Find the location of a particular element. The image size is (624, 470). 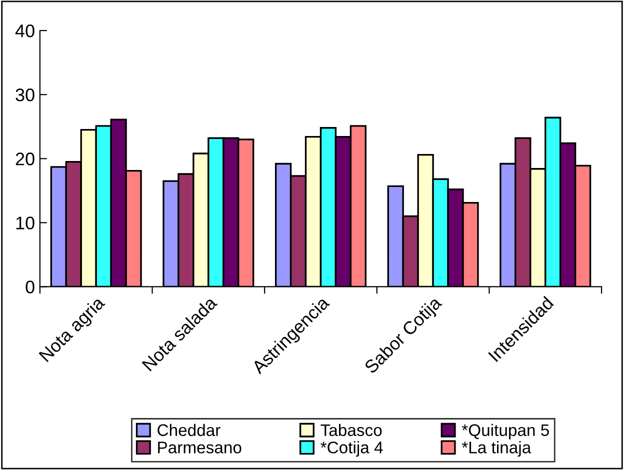

legend-label: Cheddar is located at coordinates (189, 430).